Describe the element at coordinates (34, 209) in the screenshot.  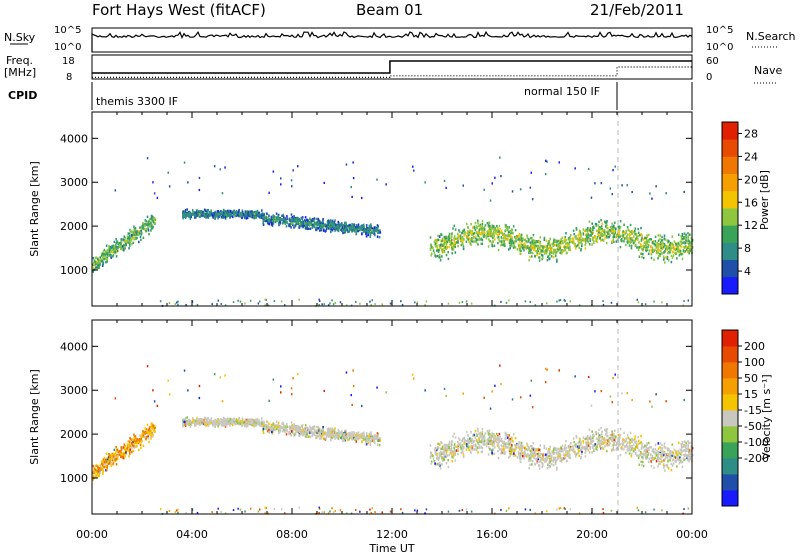
I see `power-ylabel: Slant Range [km]` at that location.